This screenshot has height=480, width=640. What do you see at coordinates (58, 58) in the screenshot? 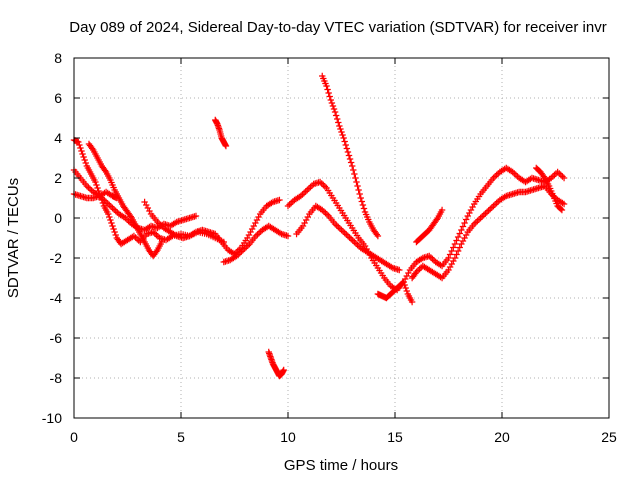
I see `y-tick-label: 8` at bounding box center [58, 58].